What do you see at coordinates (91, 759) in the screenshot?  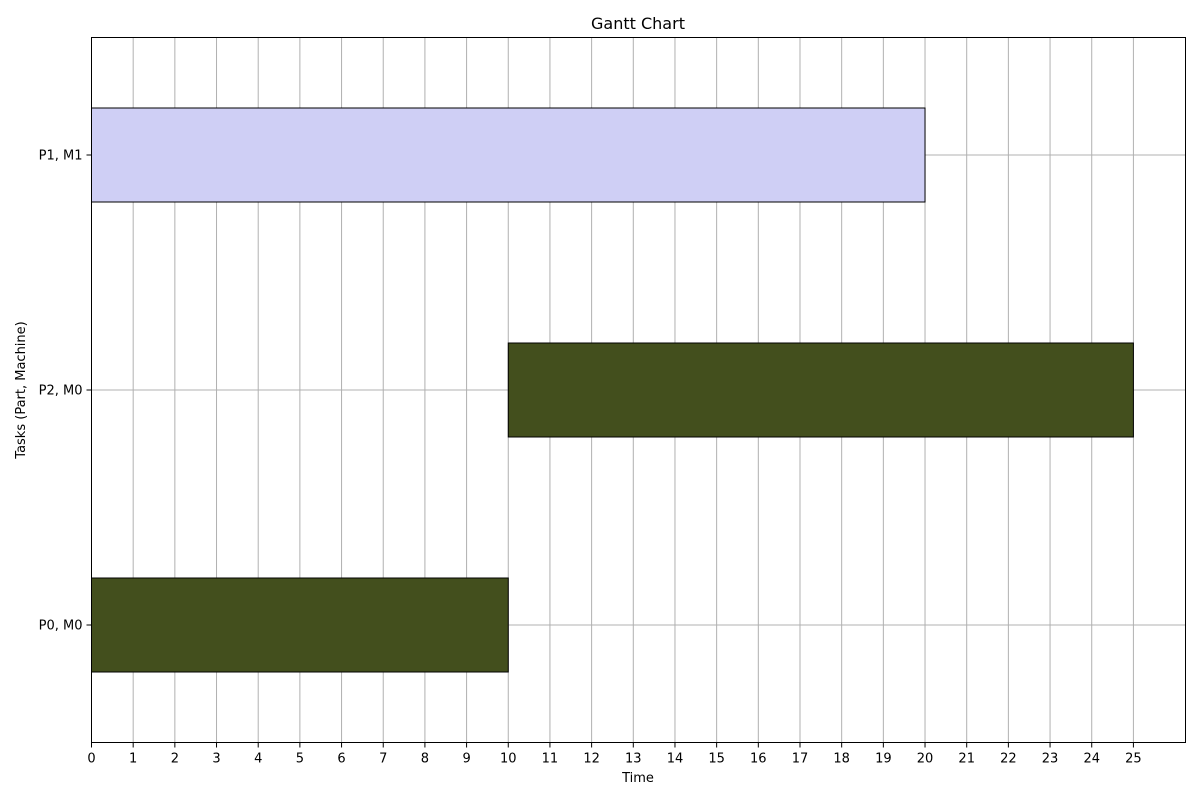 I see `x-tick-label: 0` at bounding box center [91, 759].